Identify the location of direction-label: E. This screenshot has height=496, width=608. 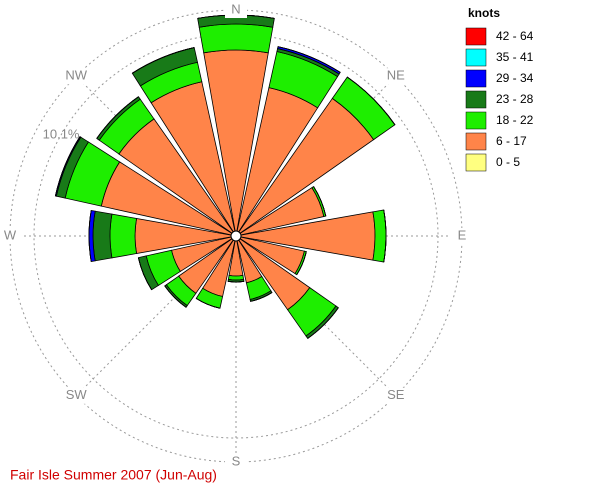
(462, 234).